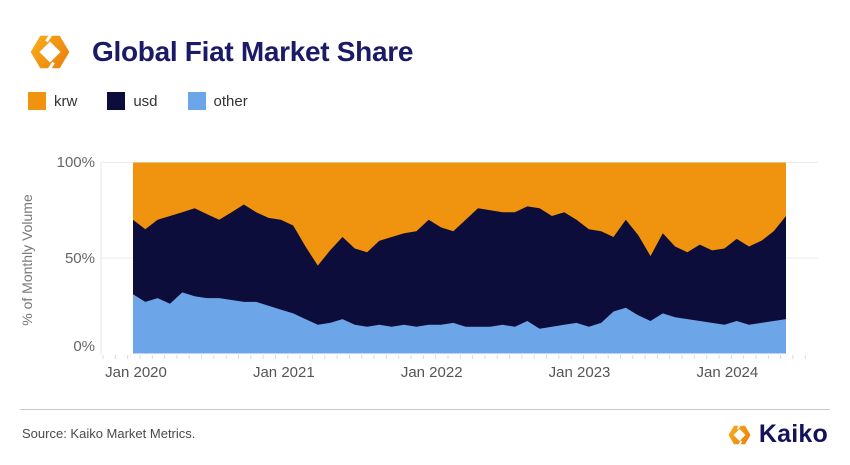 Image resolution: width=850 pixels, height=465 pixels. Describe the element at coordinates (116, 101) in the screenshot. I see `legend-swatch-usd` at that location.